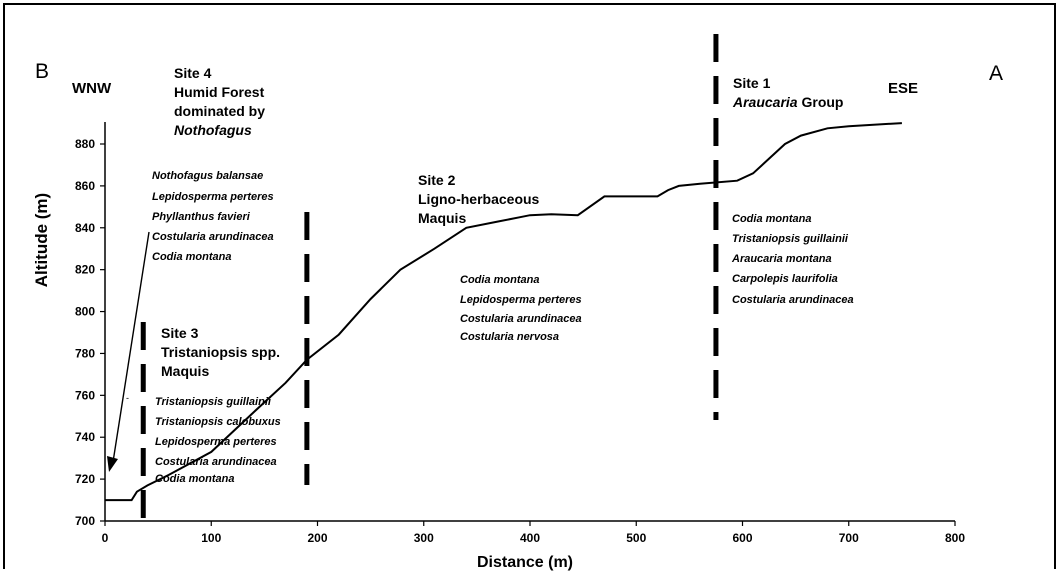 This screenshot has width=1063, height=572. I want to click on y-tick-label: 840, so click(85, 228).